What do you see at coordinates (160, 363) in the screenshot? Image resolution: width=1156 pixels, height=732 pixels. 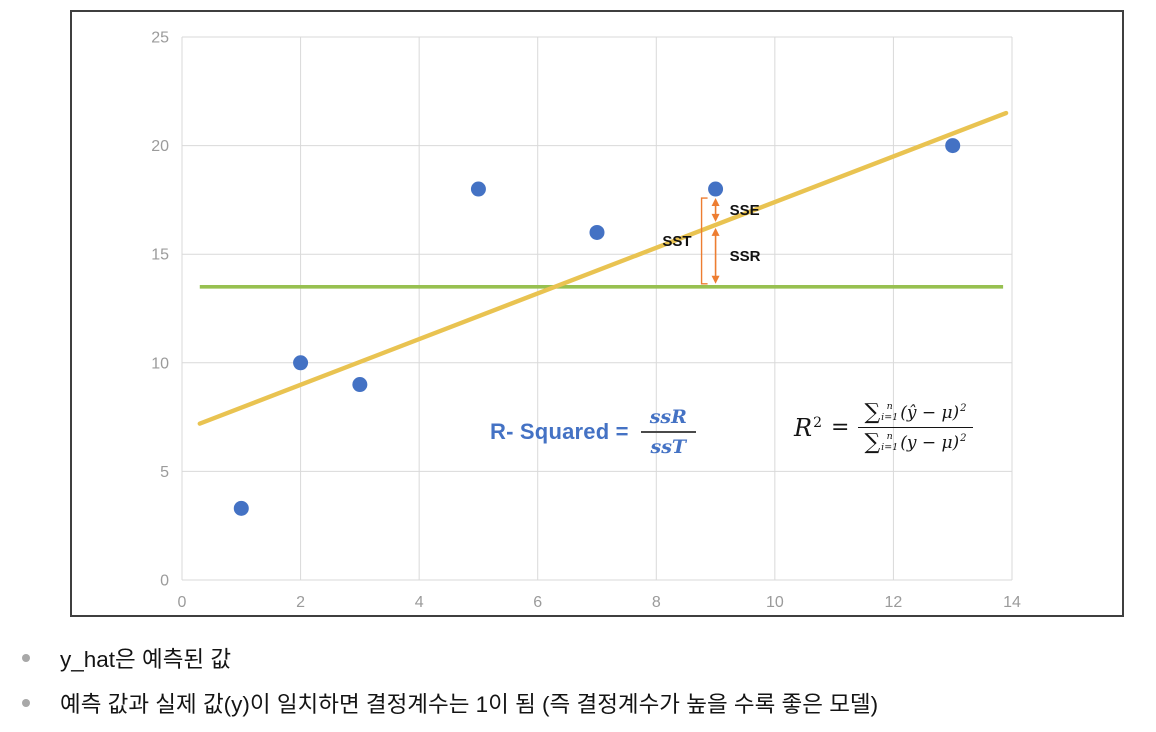 I see `y-tick-label: 10` at bounding box center [160, 363].